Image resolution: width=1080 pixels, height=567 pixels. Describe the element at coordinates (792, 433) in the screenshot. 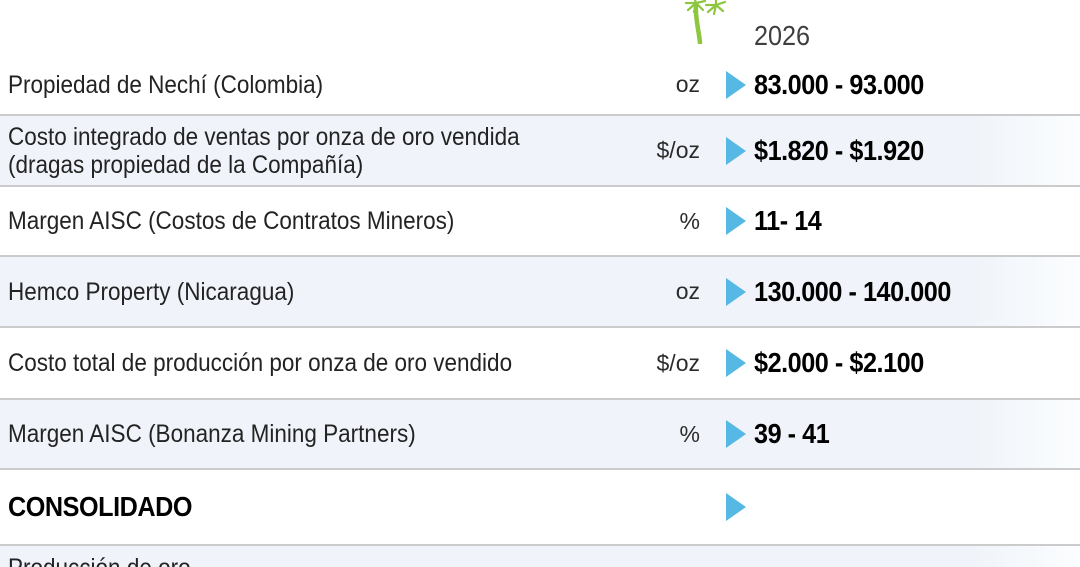

I see `row-value: 39 - 41` at that location.